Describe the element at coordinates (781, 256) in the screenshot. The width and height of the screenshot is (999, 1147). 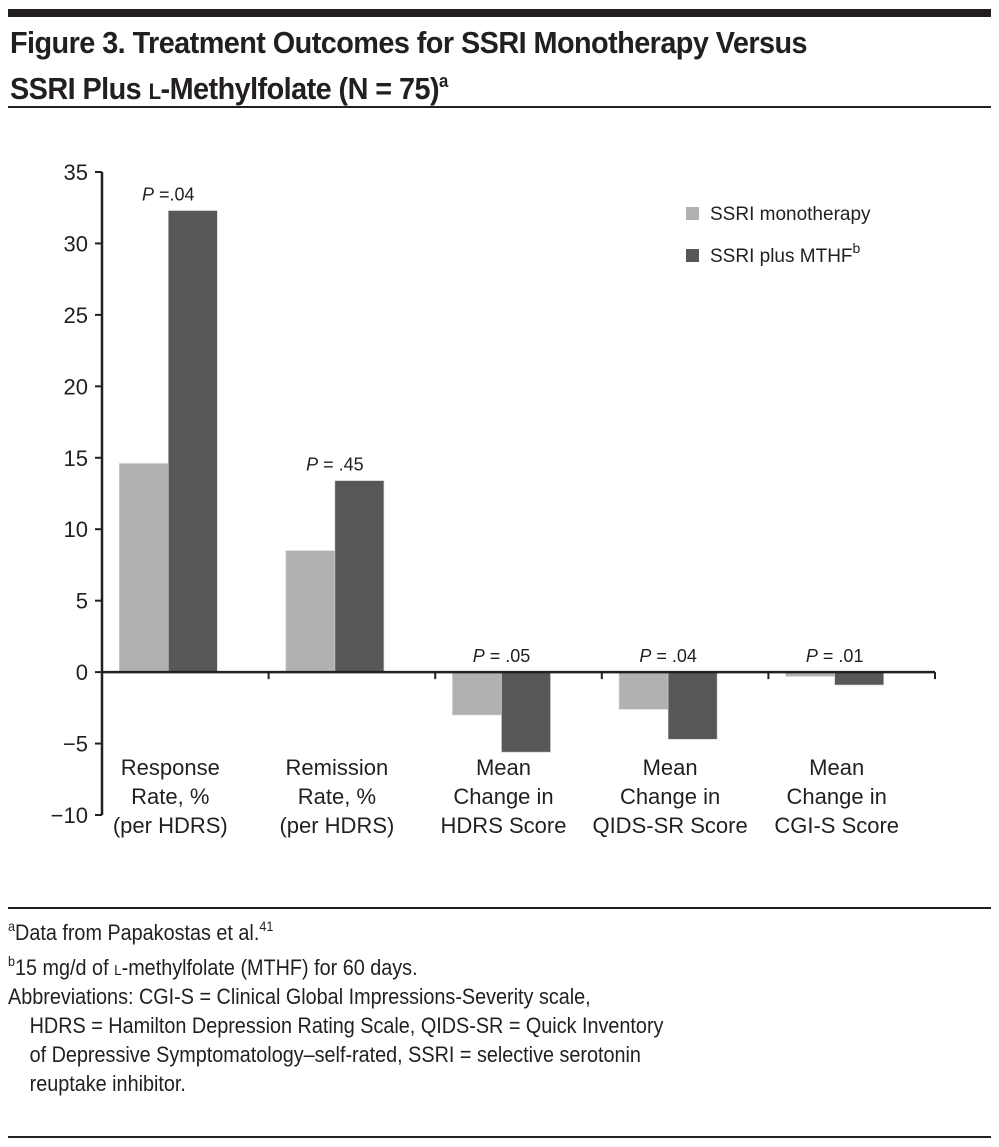
I see `legend-label-text: SSRI plus MTHF` at that location.